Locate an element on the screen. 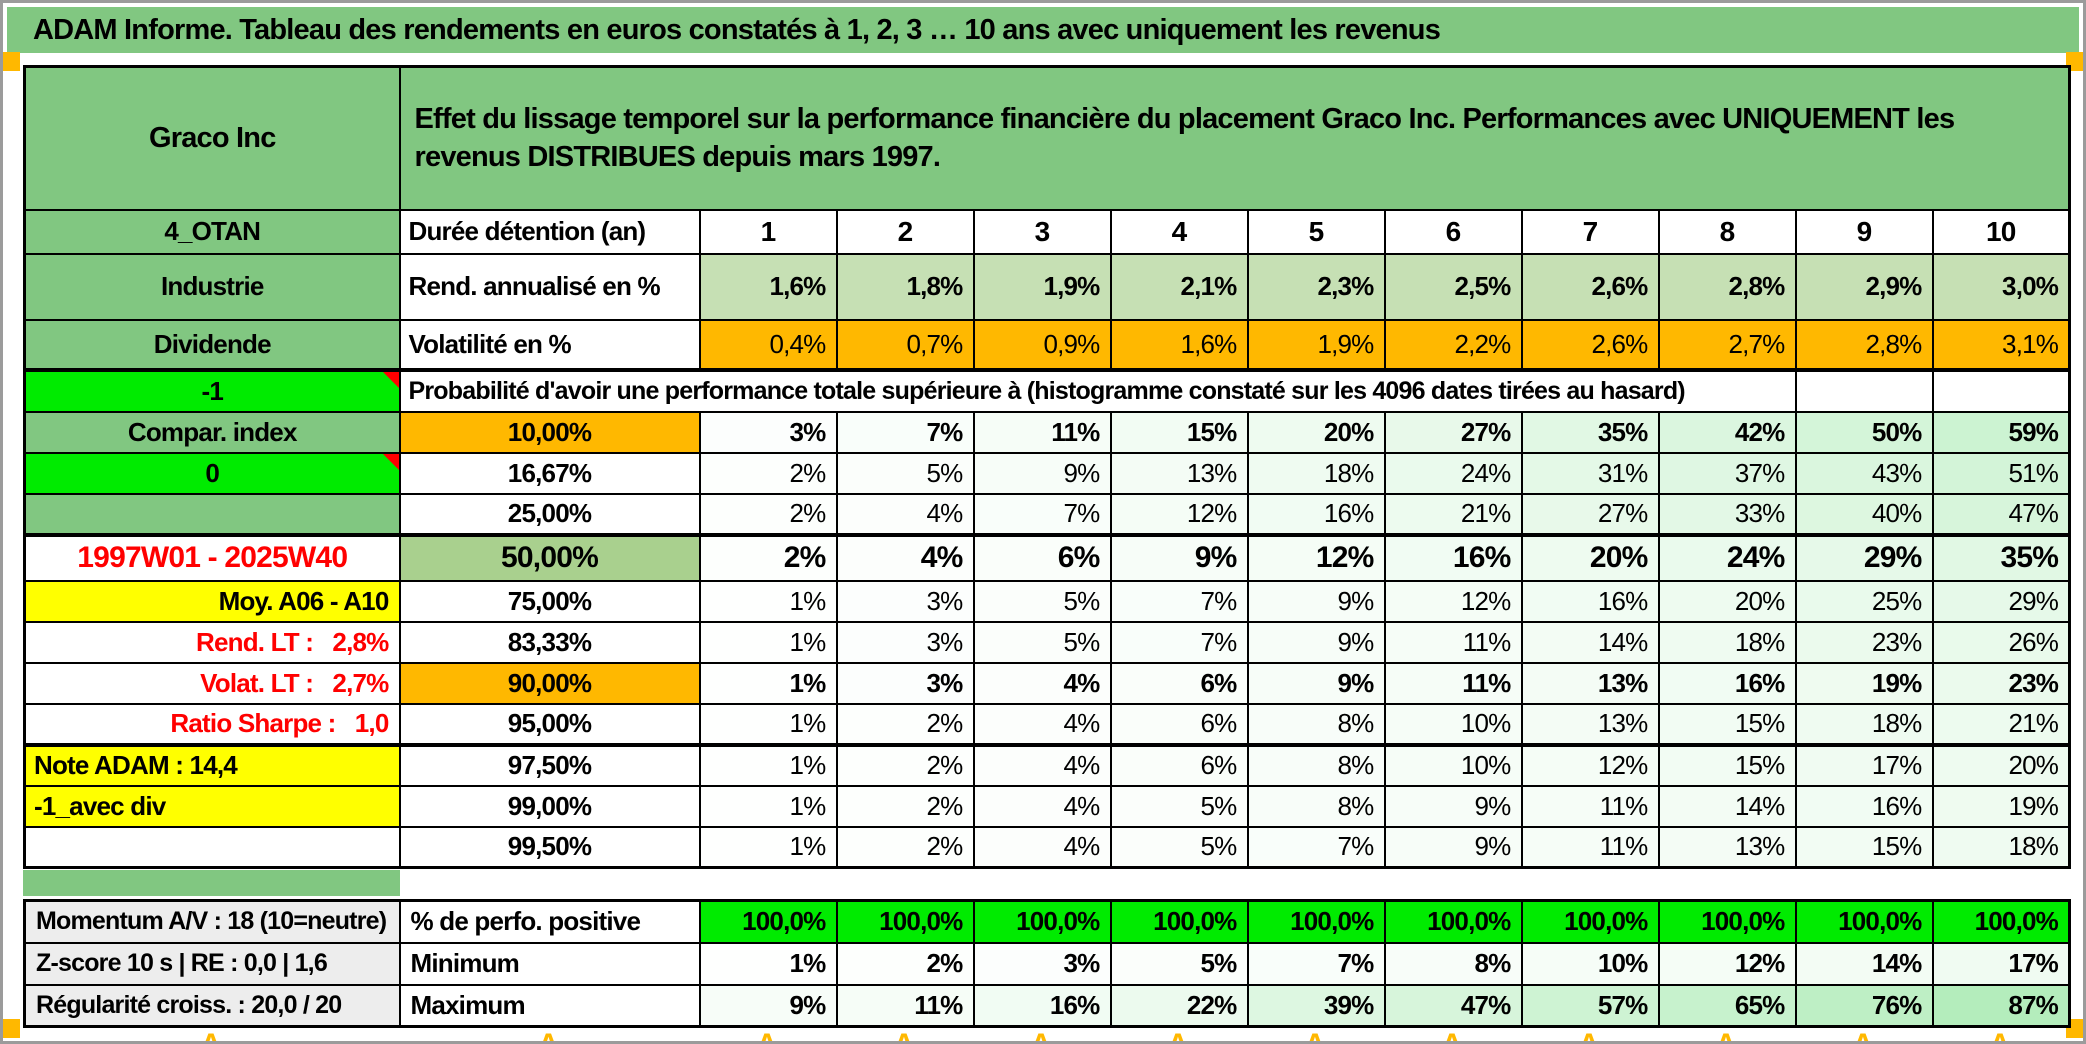 The width and height of the screenshot is (2086, 1044). stat-value-cell: 11% is located at coordinates (905, 1005).